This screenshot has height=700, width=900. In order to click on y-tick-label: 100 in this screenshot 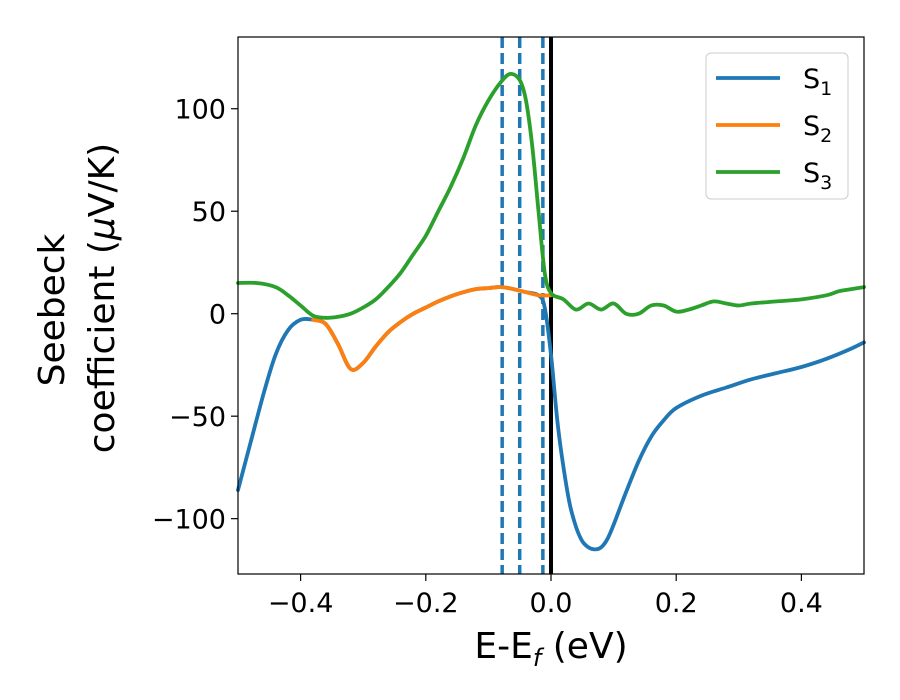, I will do `click(200, 110)`.